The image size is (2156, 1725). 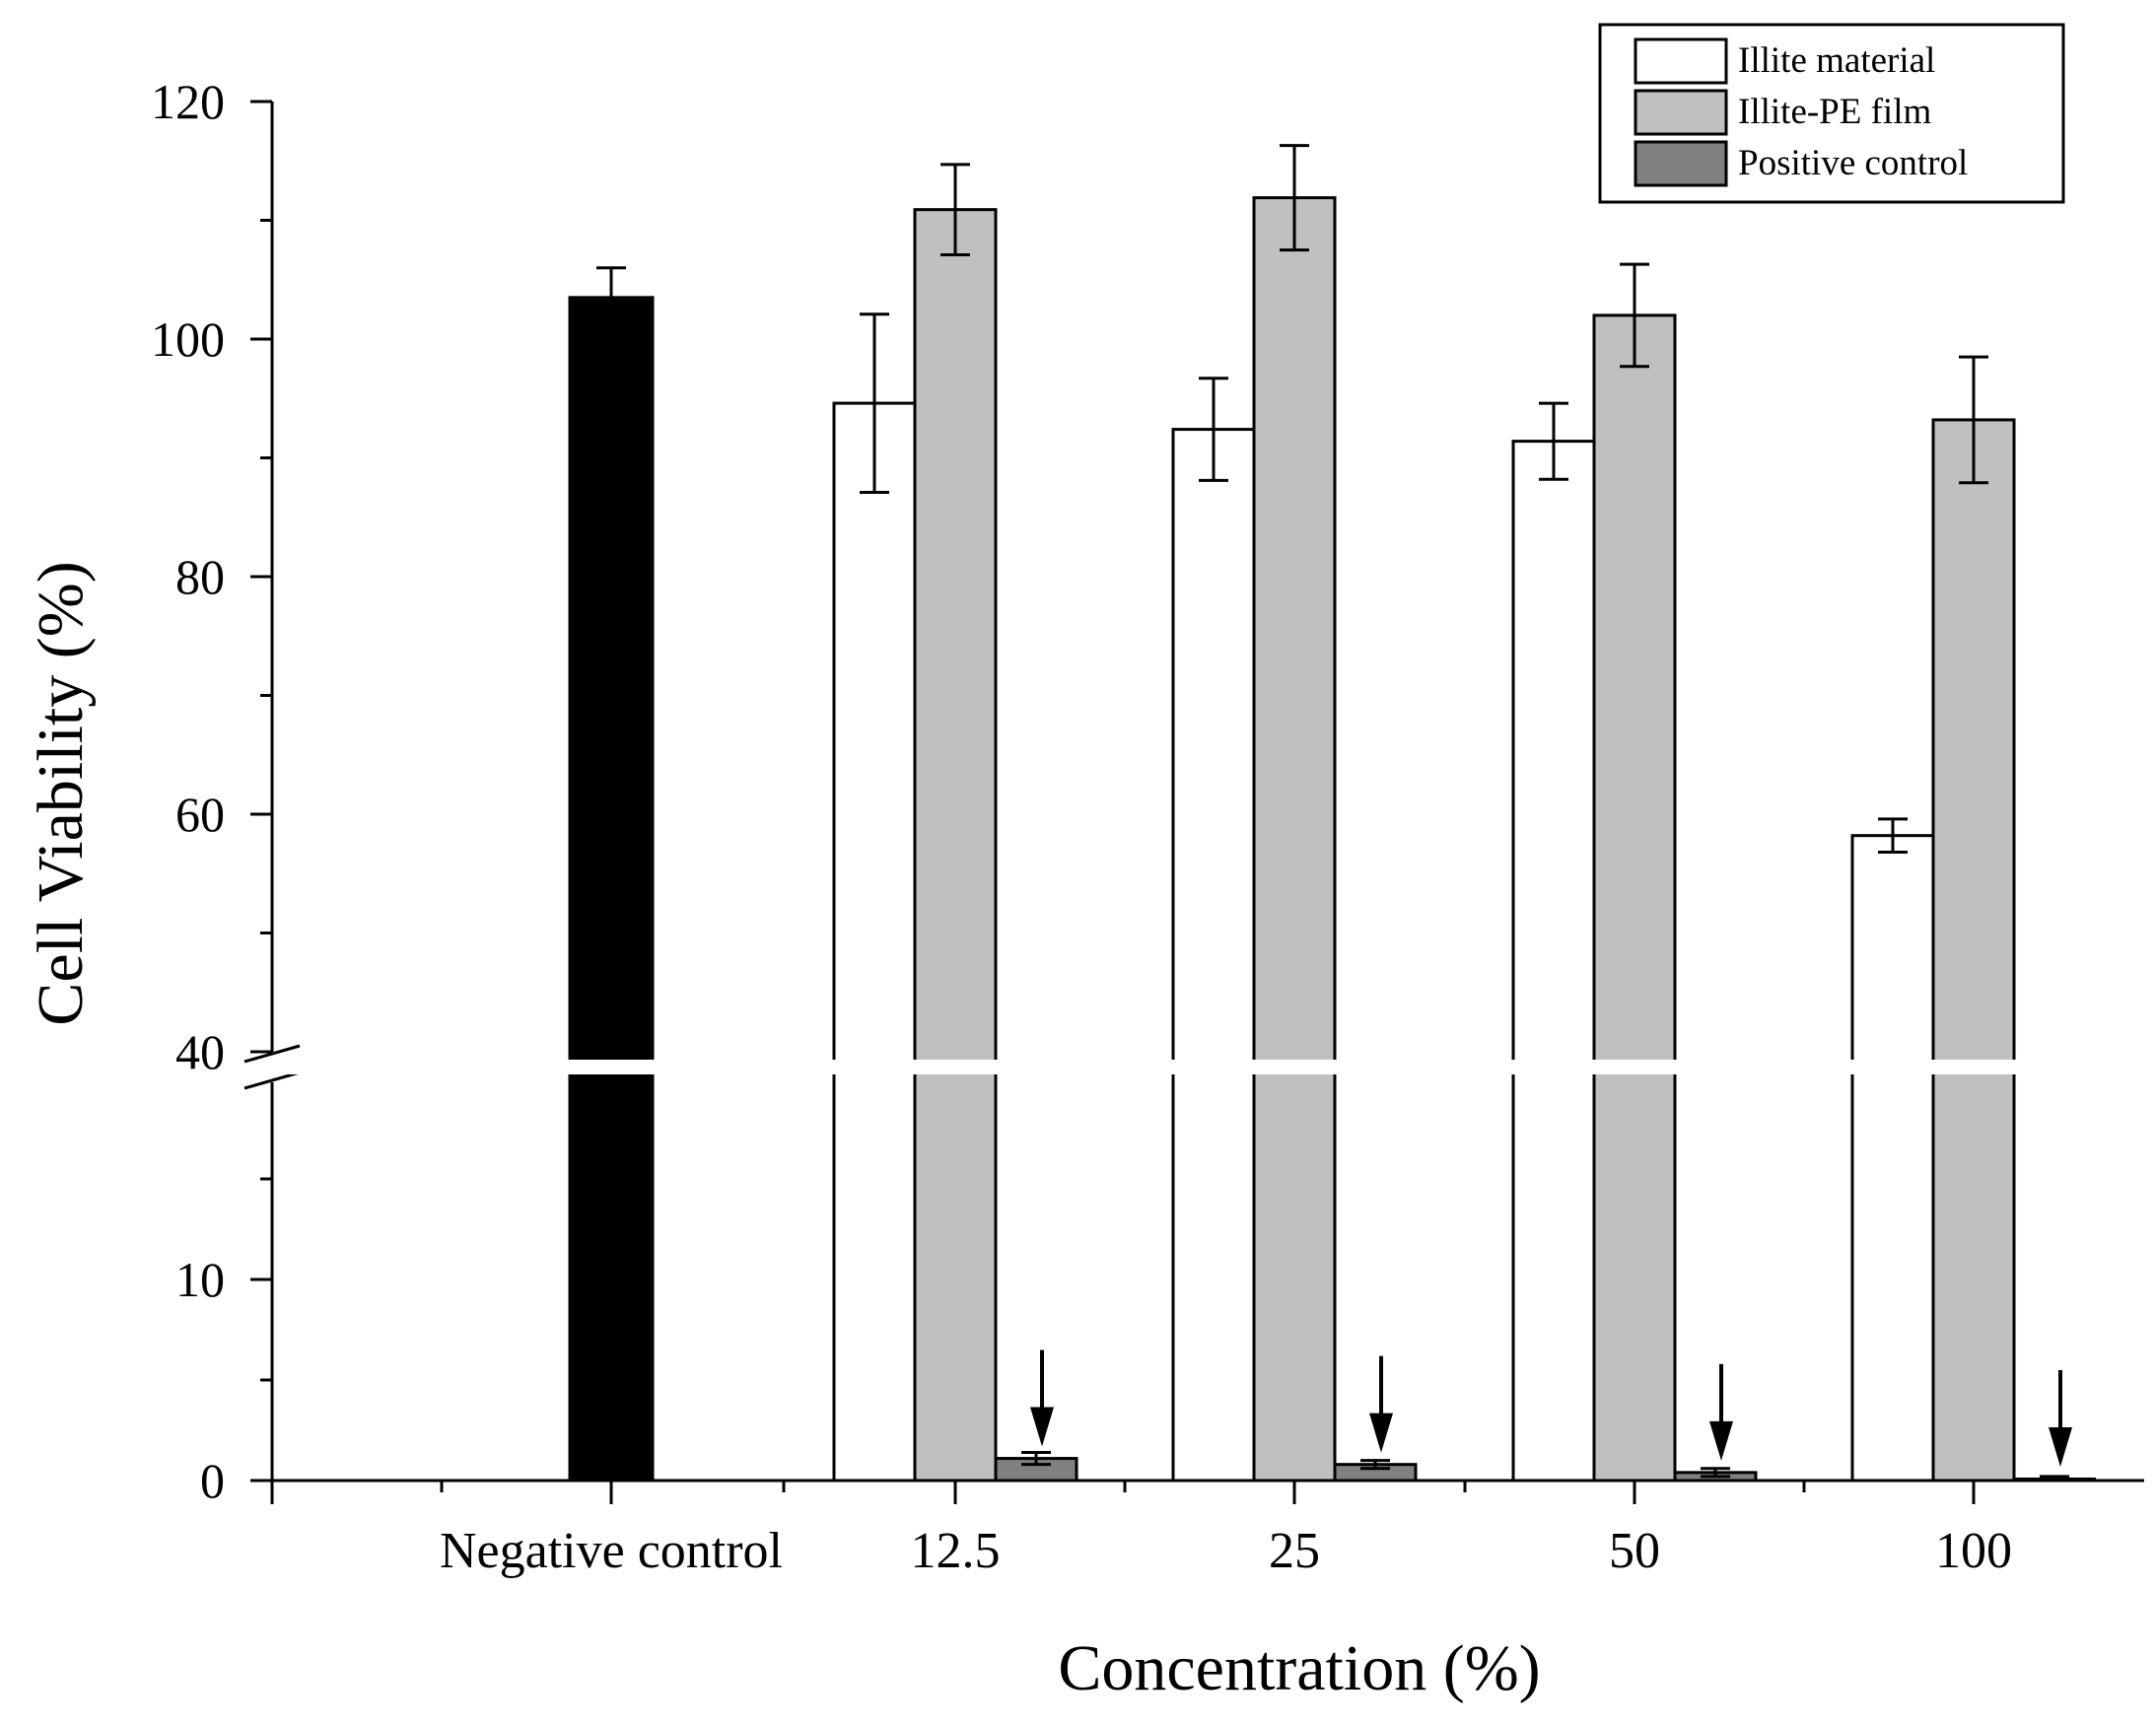 I want to click on x-category-label: 50, so click(x=1634, y=1551).